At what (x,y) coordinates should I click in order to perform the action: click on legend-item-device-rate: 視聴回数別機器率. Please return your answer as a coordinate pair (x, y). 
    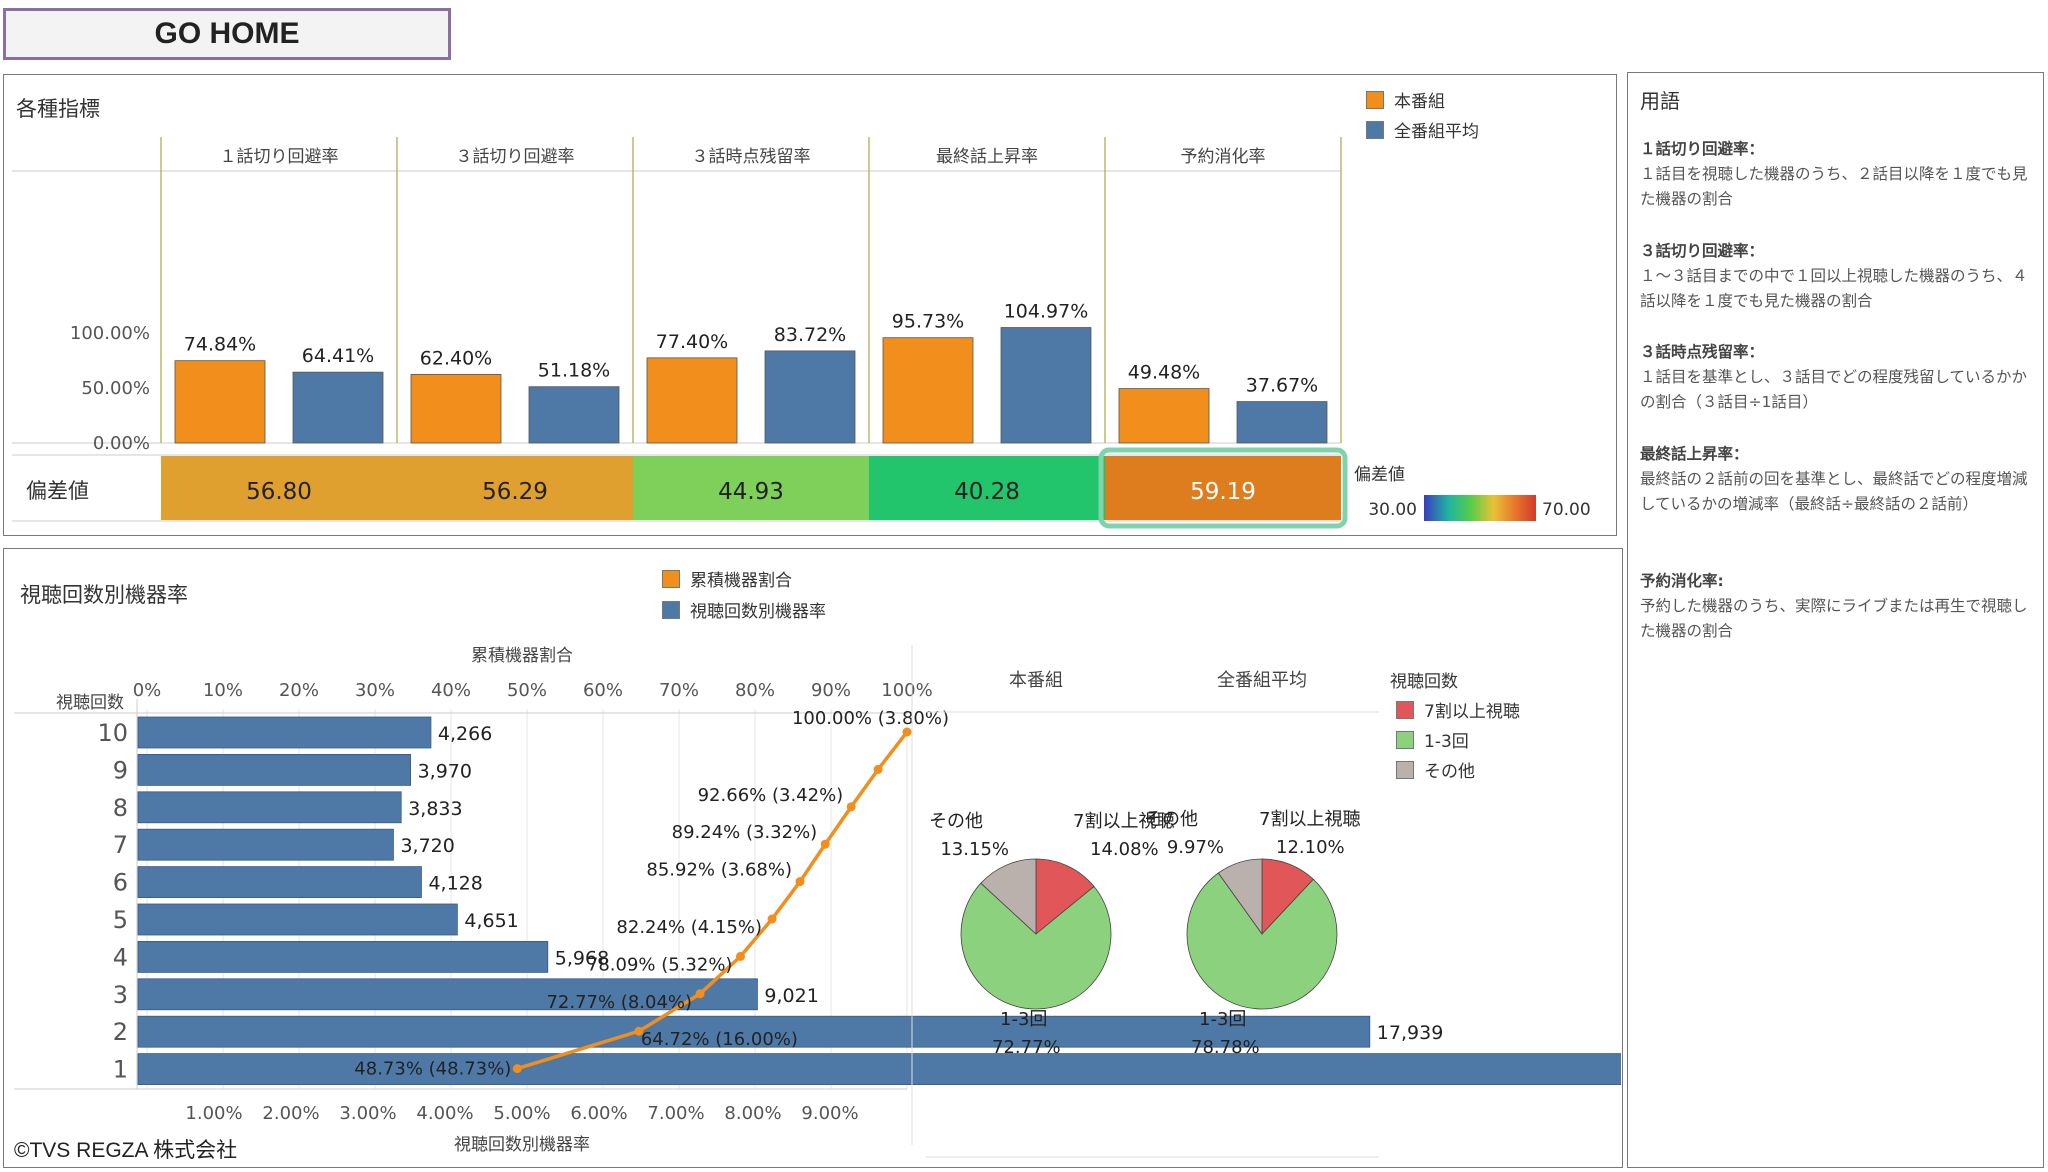
    Looking at the image, I should click on (744, 609).